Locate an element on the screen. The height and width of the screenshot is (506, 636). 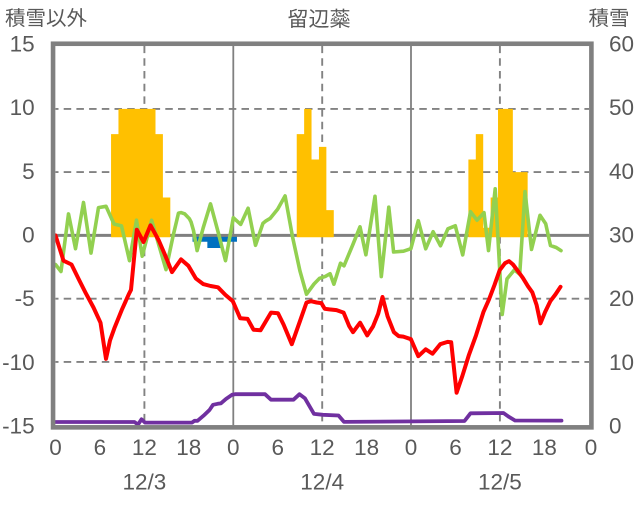
svg-text: 12/4 is located at coordinates (322, 482).